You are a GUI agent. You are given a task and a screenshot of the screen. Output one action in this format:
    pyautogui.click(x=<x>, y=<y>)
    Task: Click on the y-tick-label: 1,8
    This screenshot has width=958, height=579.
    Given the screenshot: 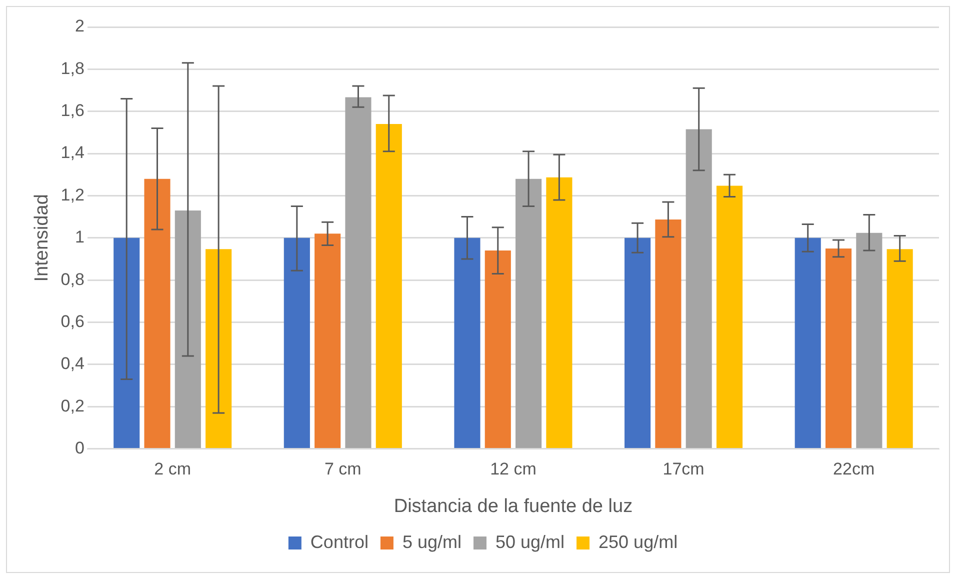 What is the action you would take?
    pyautogui.click(x=72, y=68)
    